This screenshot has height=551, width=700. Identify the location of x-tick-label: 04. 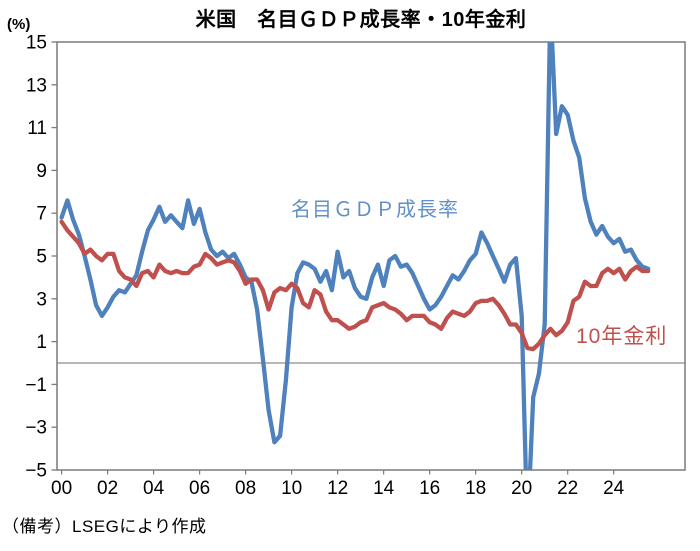
(154, 488).